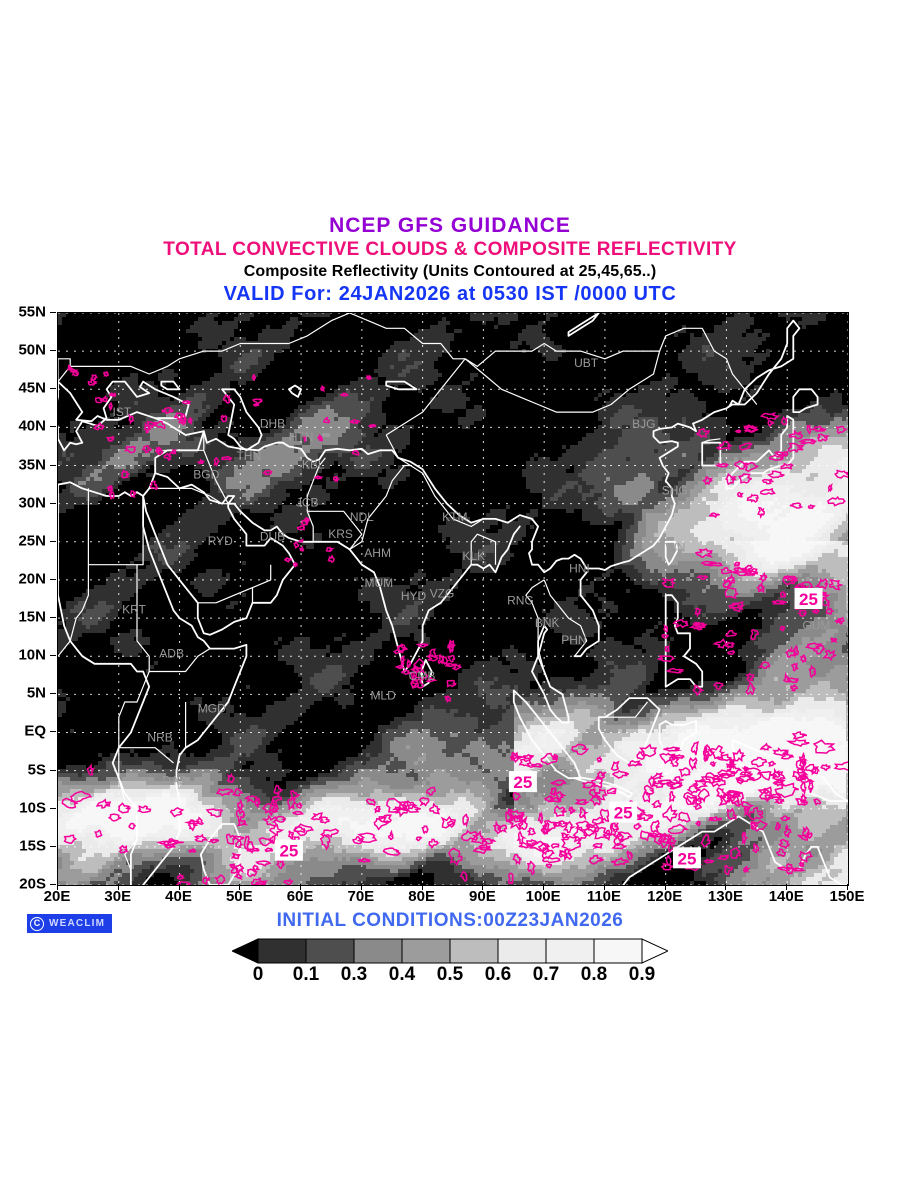 This screenshot has width=900, height=1200. I want to click on colorbar-tick-labels: 0 0.1 0.3 0.4 0.5 0.6 0.7 0.8 0.9, so click(450, 976).